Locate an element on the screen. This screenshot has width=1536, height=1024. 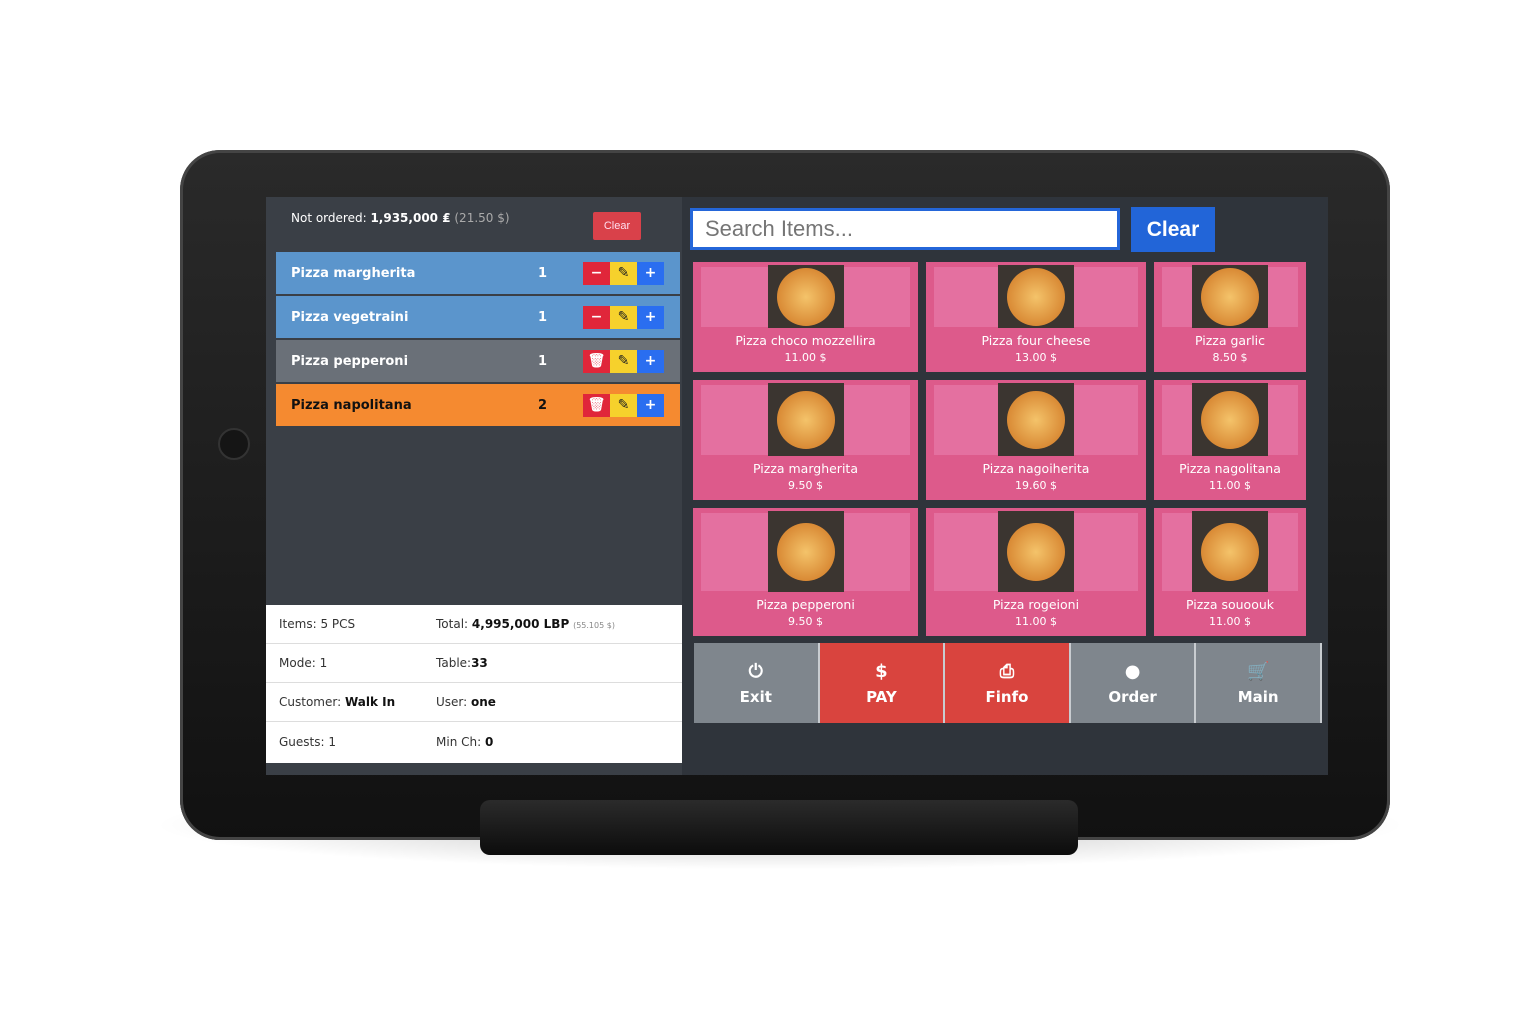
product-price: 13.00 $ is located at coordinates (1036, 357).